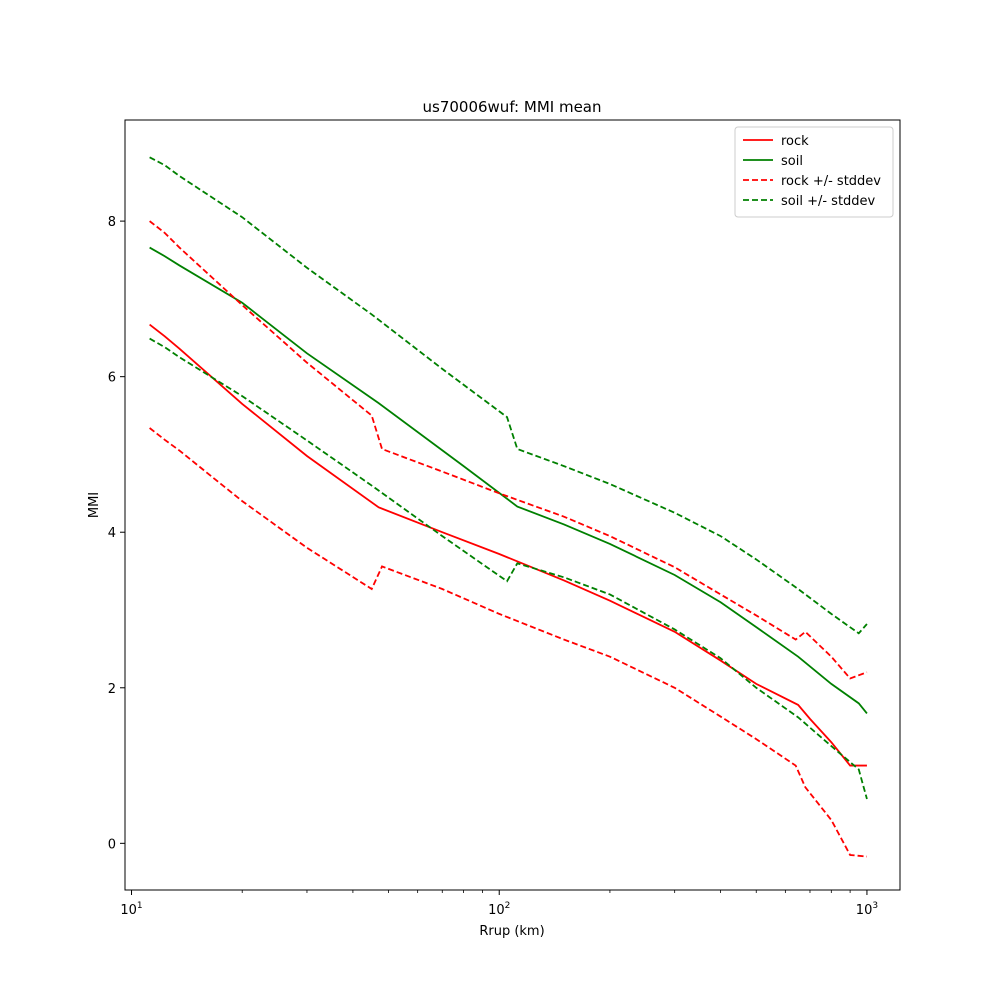 This screenshot has width=1000, height=1000. I want to click on chart-title: us70006wuf: MMI mean, so click(512, 107).